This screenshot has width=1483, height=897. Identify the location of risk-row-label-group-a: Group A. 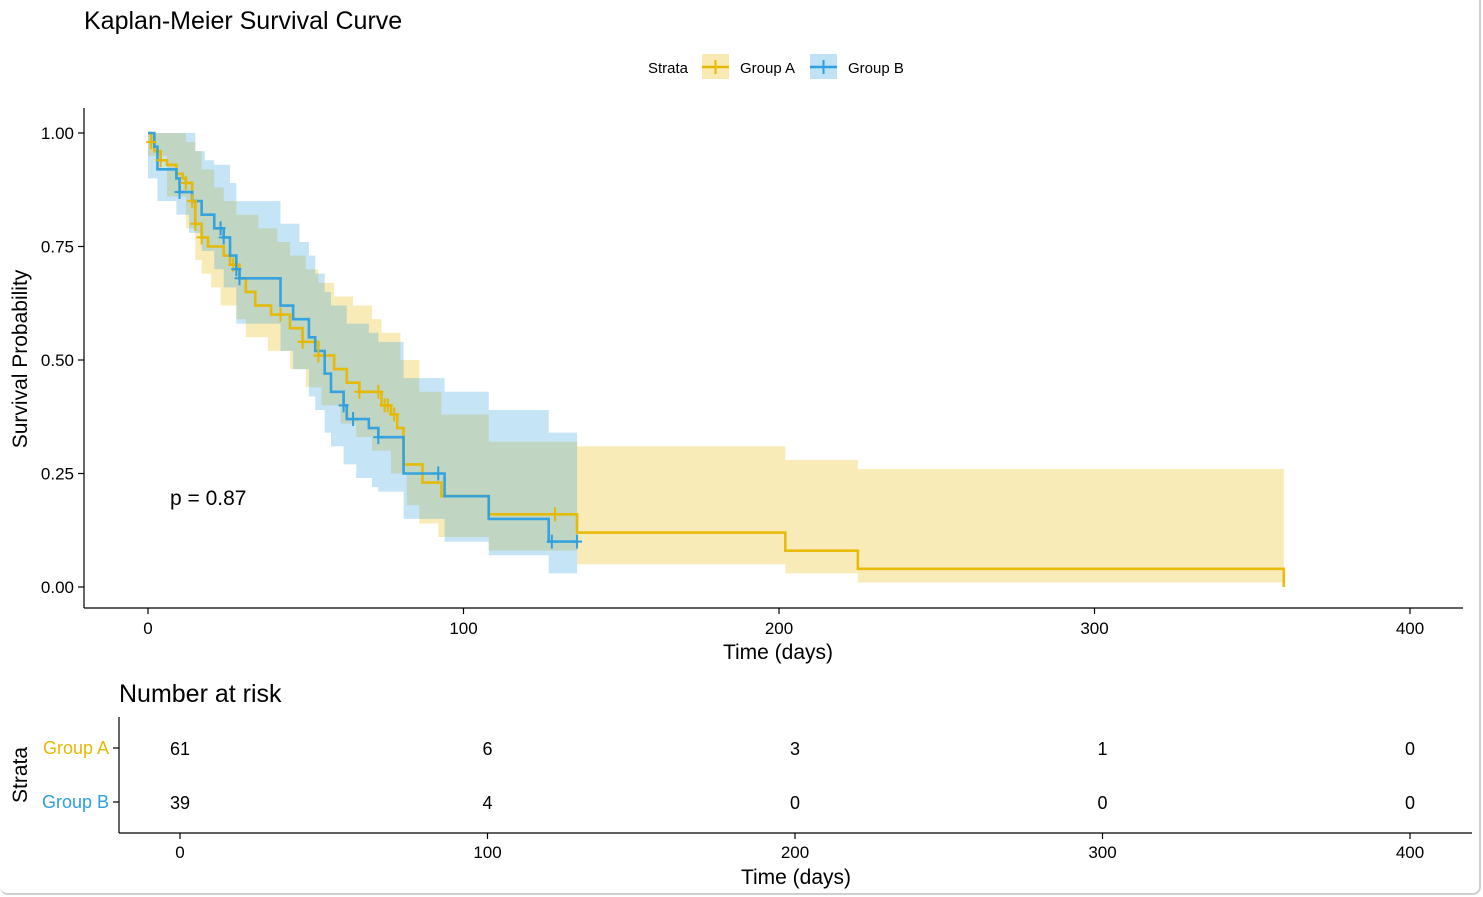
(76, 748).